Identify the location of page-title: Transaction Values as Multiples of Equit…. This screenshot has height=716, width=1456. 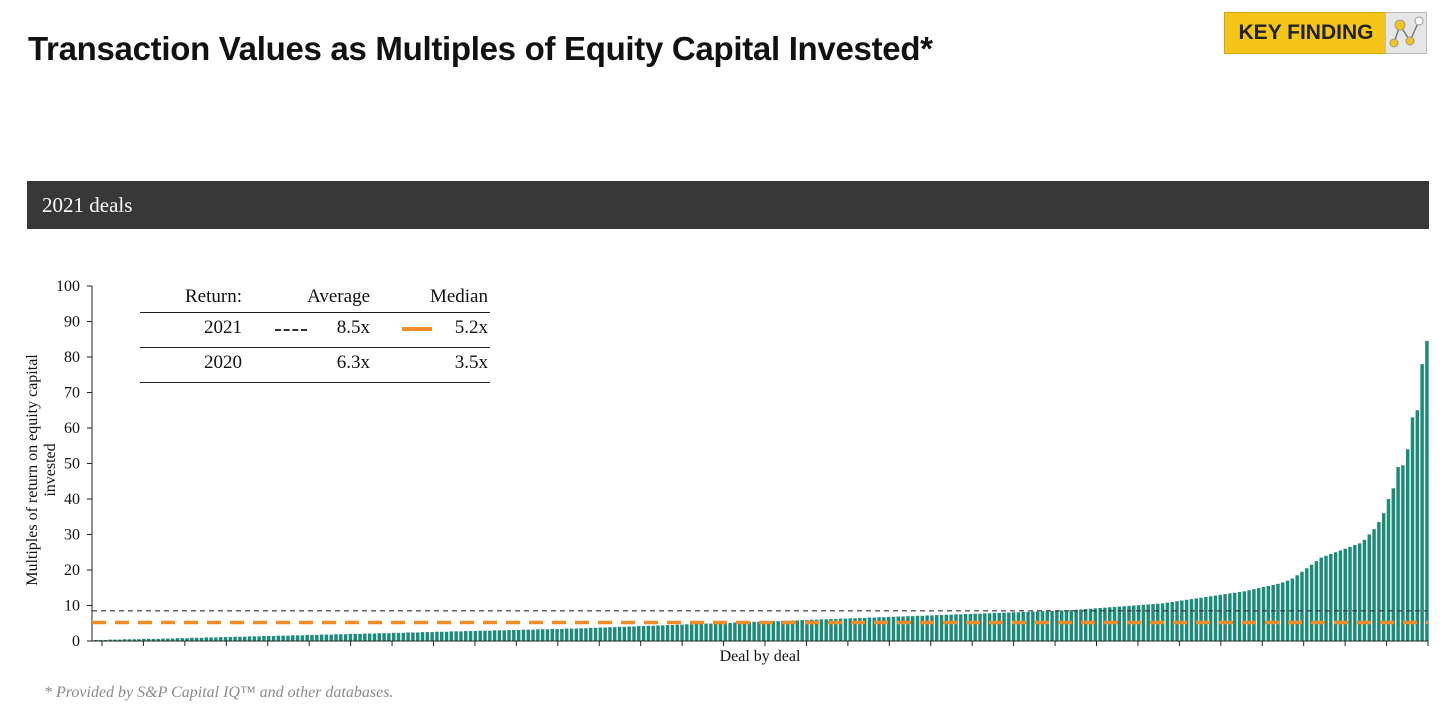
(480, 48).